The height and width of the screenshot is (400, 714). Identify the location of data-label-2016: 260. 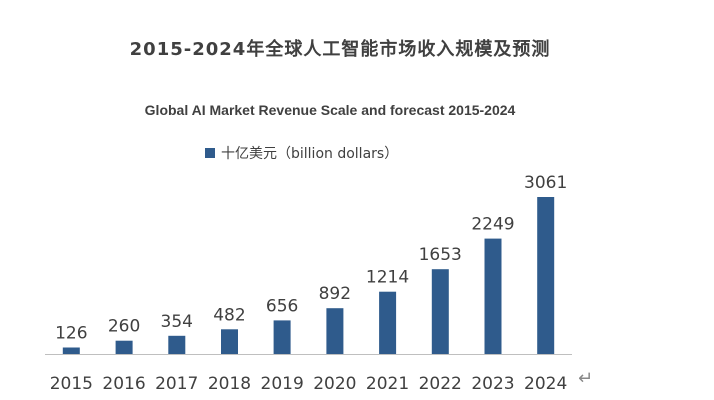
(124, 327).